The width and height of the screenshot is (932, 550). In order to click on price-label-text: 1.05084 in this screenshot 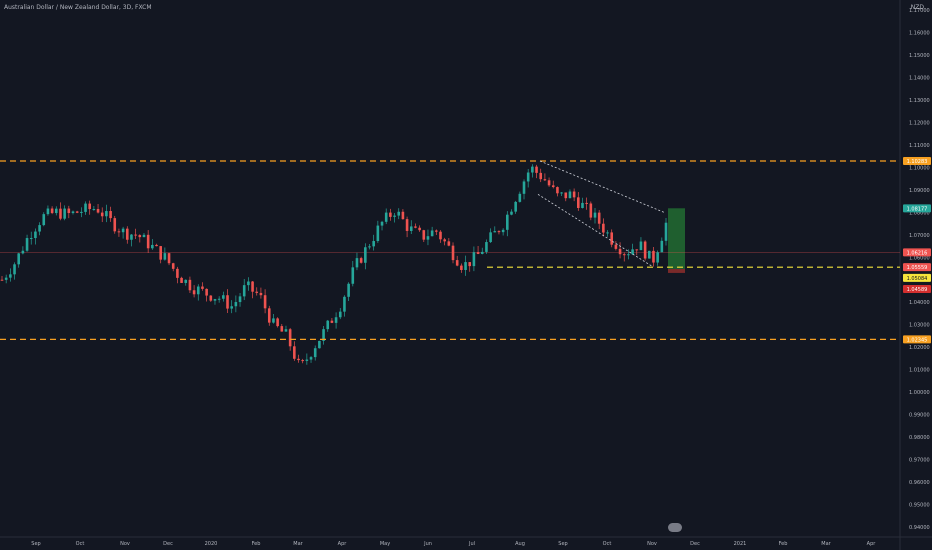, I will do `click(917, 279)`.